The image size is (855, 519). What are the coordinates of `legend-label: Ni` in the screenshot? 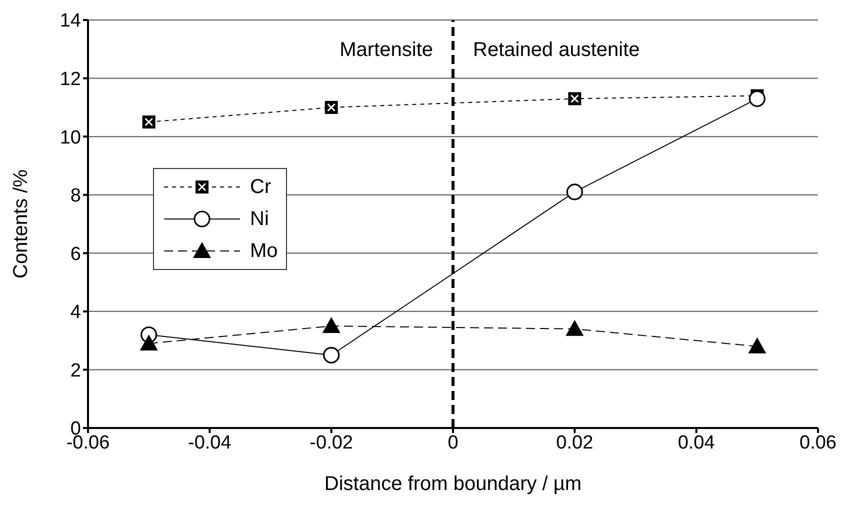 It's located at (259, 219).